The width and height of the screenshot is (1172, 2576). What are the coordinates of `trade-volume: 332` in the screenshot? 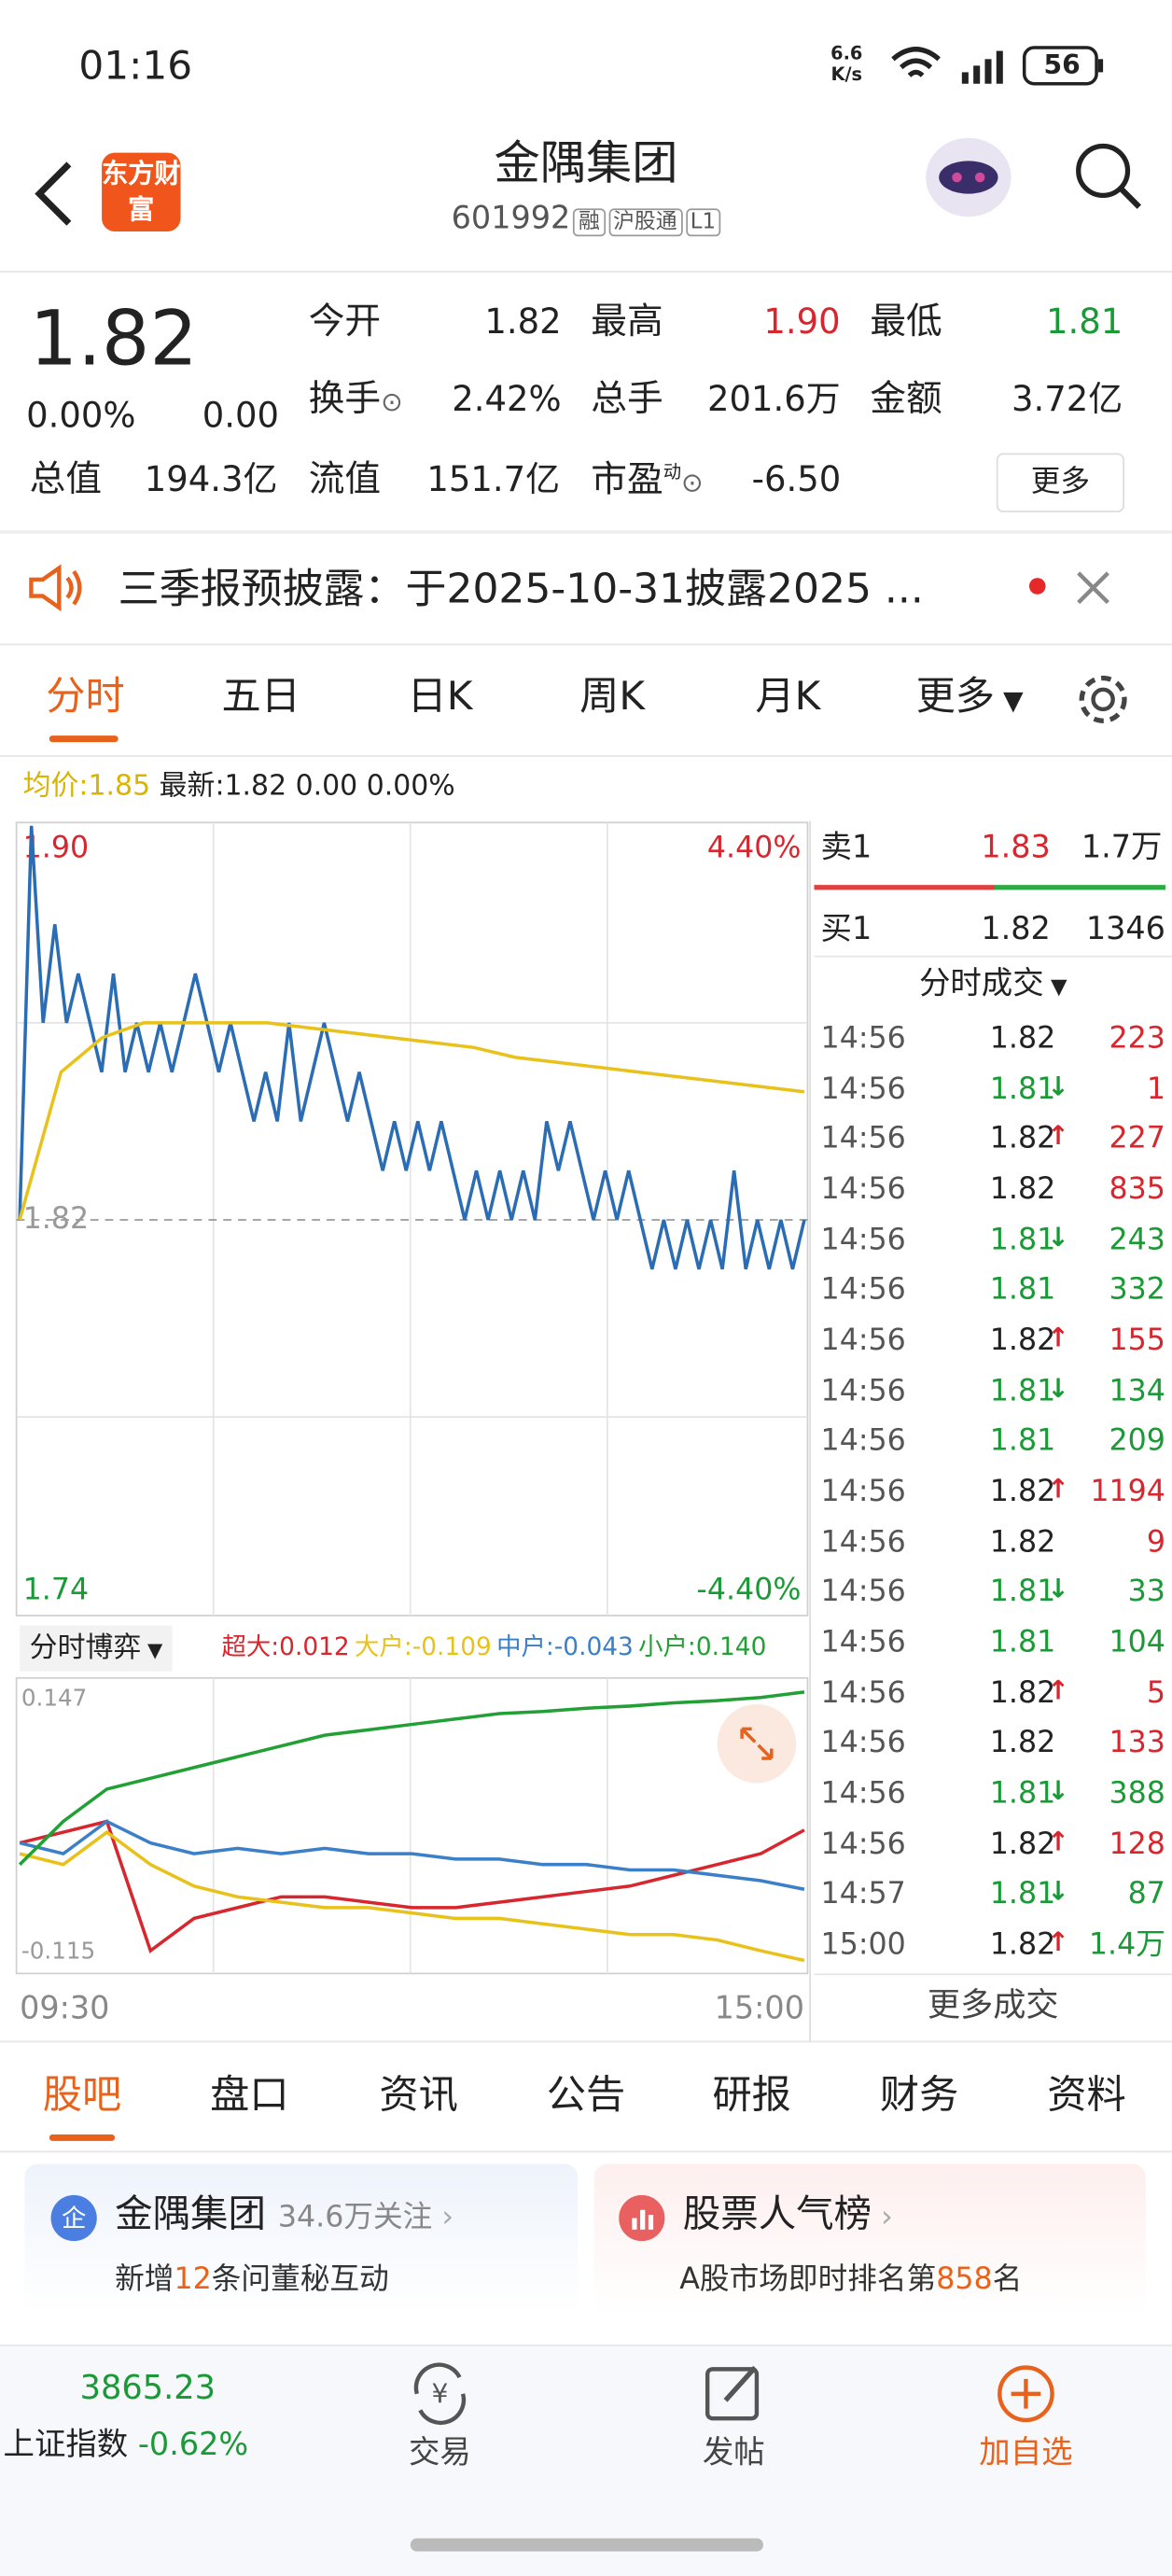 It's located at (1137, 1290).